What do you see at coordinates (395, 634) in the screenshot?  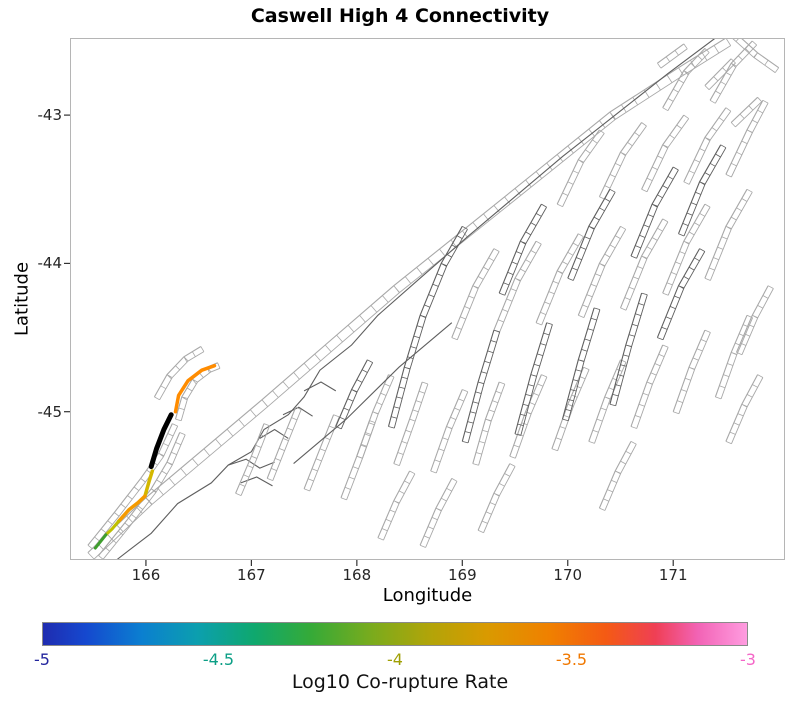 I see `colorbar-gradient` at bounding box center [395, 634].